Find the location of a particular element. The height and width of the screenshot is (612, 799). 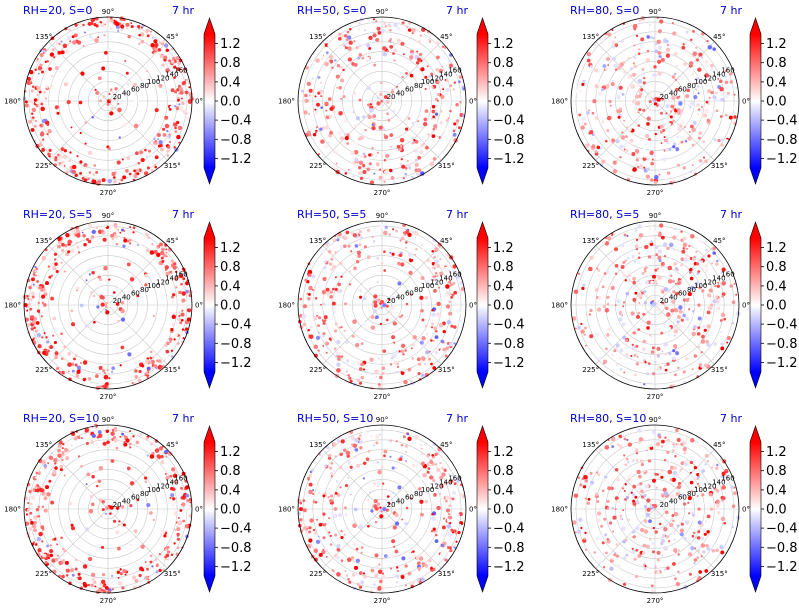

colorbar-tick-label: 0.4 is located at coordinates (776, 286).